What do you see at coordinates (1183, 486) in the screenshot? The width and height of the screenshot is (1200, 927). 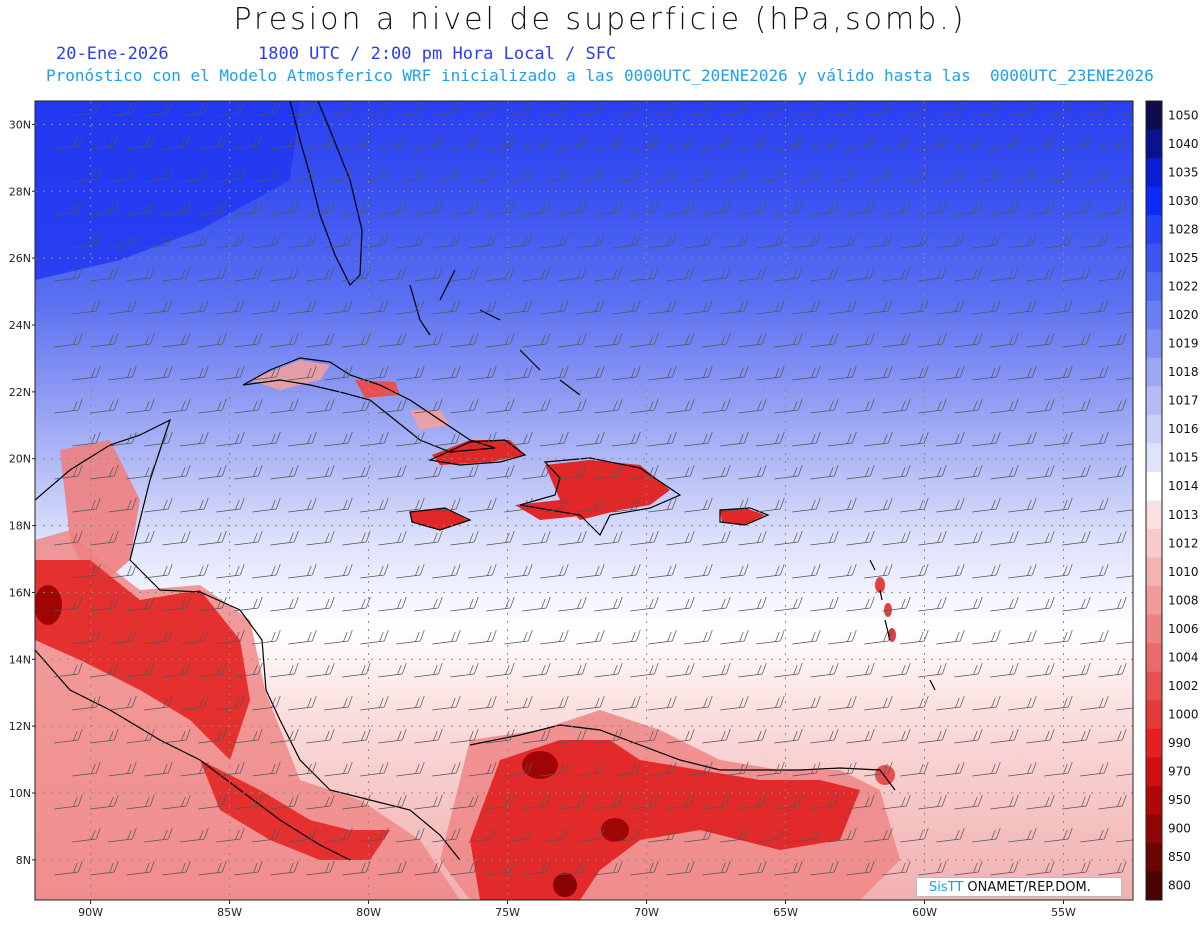 I see `colorbar-label: 1014` at bounding box center [1183, 486].